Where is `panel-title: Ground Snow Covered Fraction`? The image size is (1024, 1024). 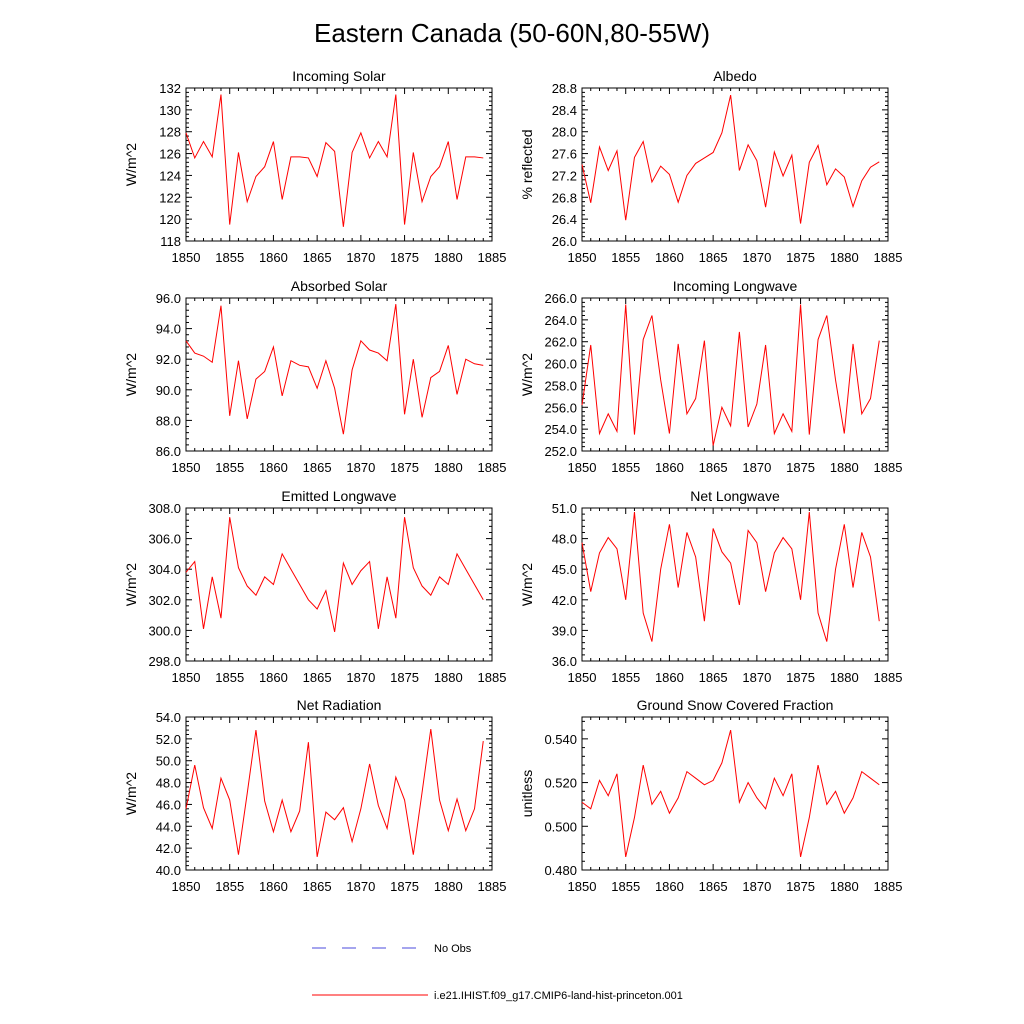
panel-title: Ground Snow Covered Fraction is located at coordinates (735, 705).